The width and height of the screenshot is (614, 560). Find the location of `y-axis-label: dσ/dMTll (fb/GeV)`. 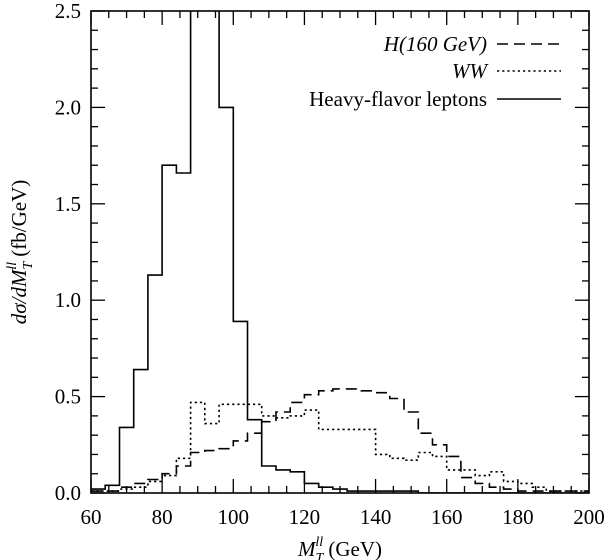

y-axis-label: dσ/dMTll (fb/GeV) is located at coordinates (20, 252).